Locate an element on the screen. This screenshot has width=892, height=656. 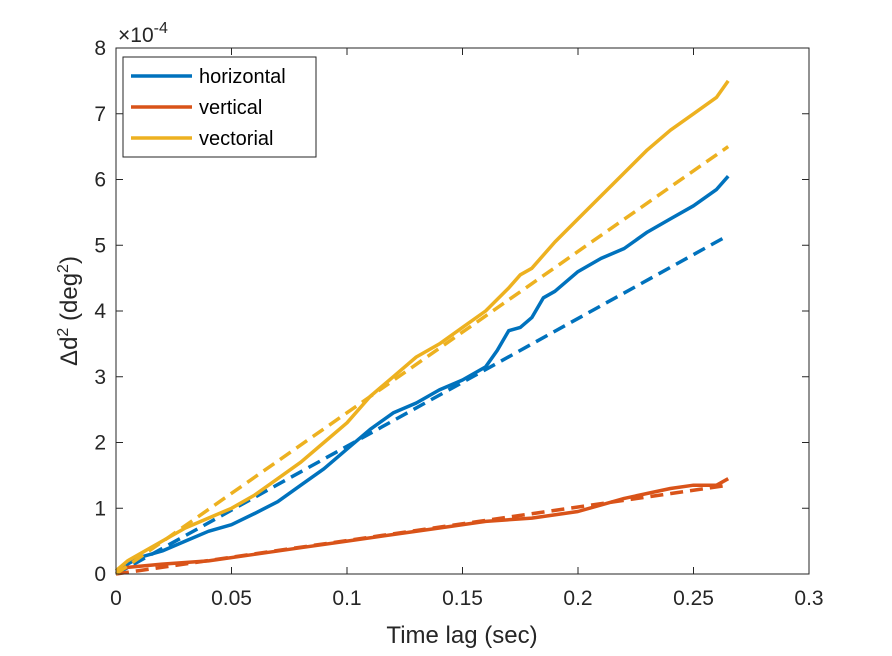
y-tick-label: 1 is located at coordinates (100, 508).